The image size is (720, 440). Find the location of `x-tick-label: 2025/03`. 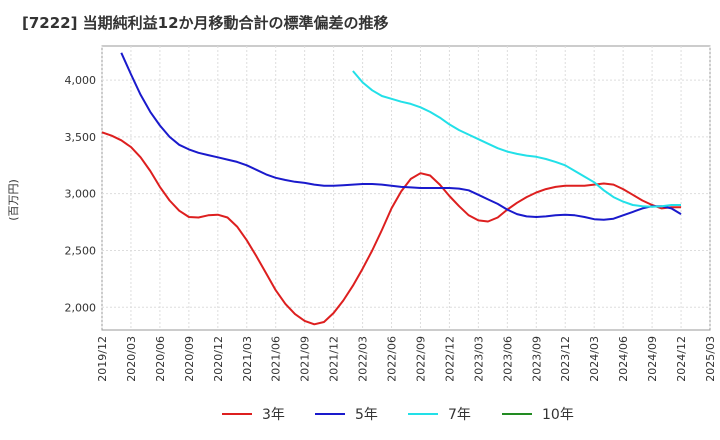

x-tick-label: 2025/03 is located at coordinates (710, 359).